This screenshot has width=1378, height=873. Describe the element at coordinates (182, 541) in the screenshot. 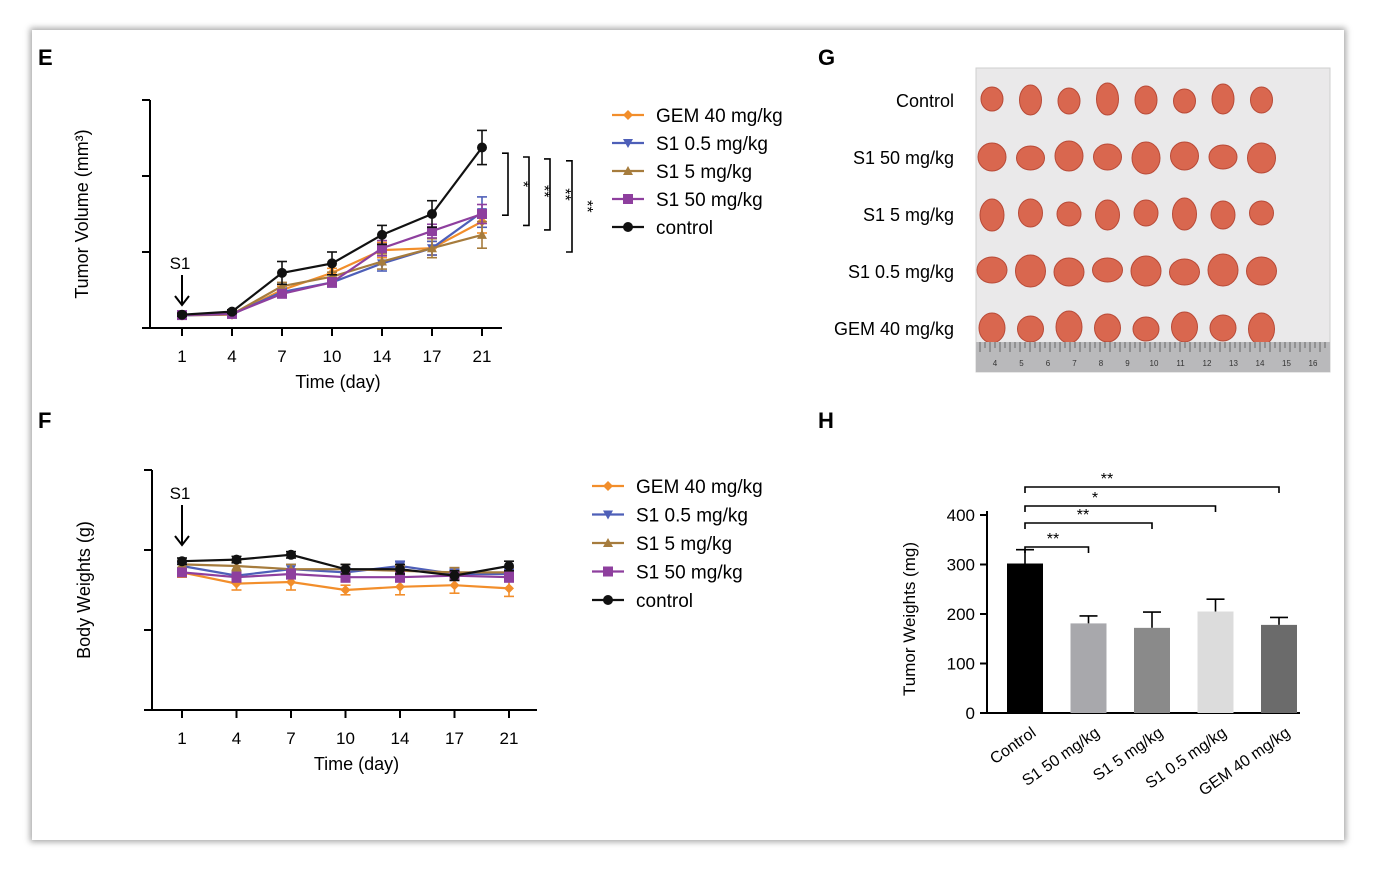

I see `s1-arrow-head` at that location.